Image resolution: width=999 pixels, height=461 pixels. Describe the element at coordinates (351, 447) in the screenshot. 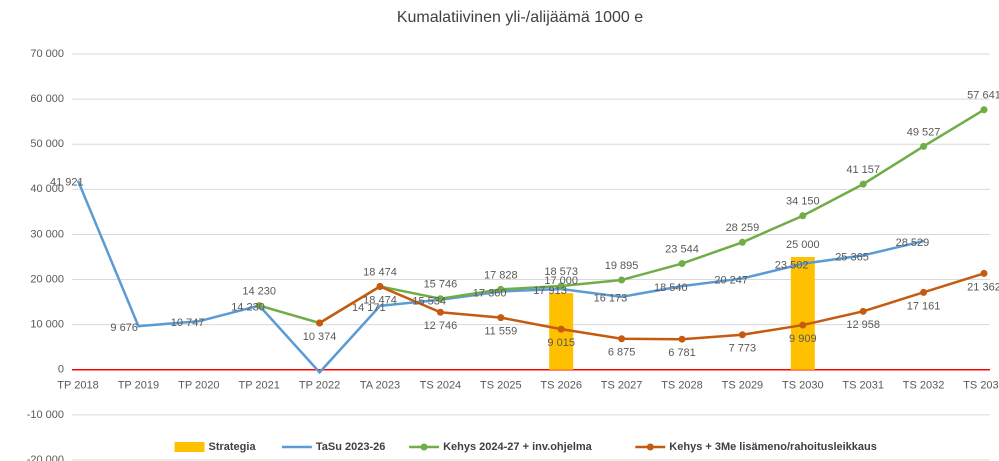

I see `legend-label: TaSu 2023-26` at that location.